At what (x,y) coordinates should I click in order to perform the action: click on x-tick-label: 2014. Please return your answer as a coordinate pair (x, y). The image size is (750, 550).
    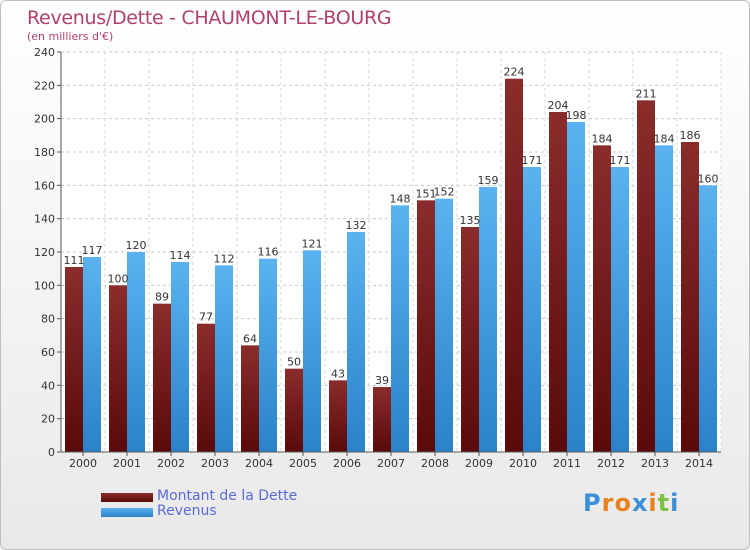
    Looking at the image, I should click on (699, 463).